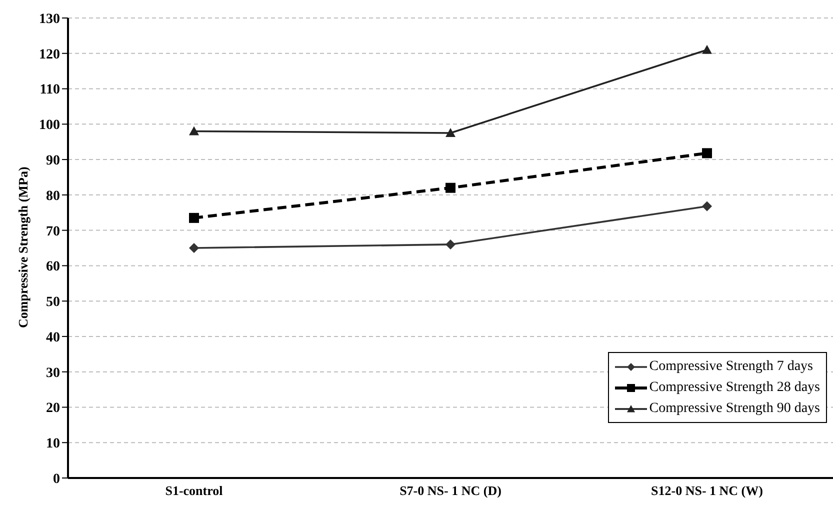  What do you see at coordinates (49, 126) in the screenshot?
I see `y-tick-label: 100` at bounding box center [49, 126].